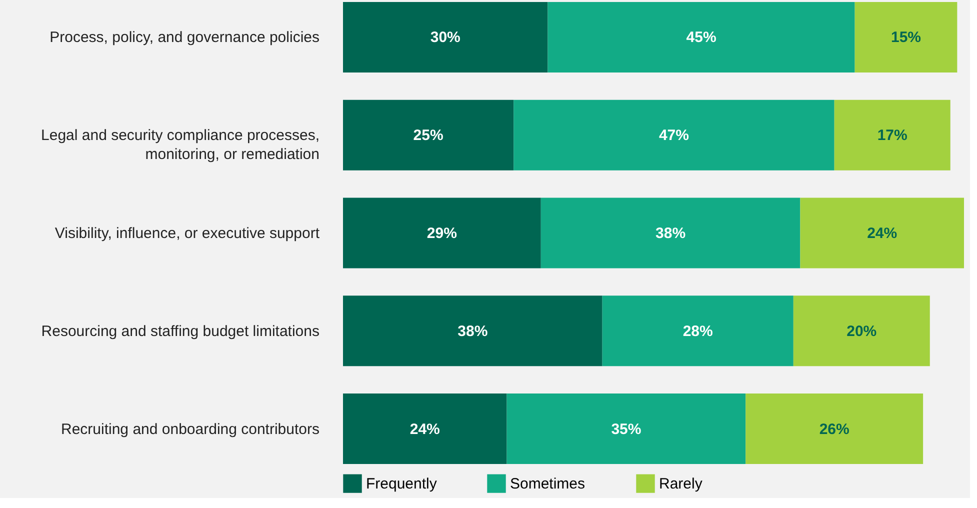 Image resolution: width=977 pixels, height=508 pixels. I want to click on data-label: 25%, so click(428, 135).